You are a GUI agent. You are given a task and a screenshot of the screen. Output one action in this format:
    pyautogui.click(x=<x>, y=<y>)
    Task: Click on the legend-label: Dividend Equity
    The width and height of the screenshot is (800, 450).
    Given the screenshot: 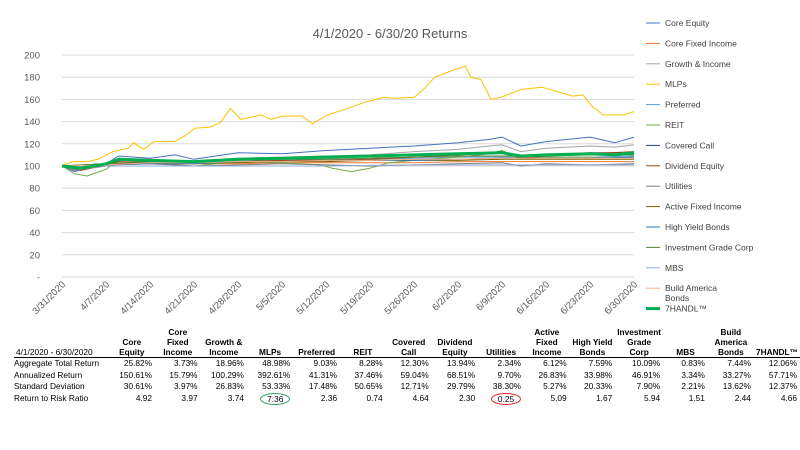 What is the action you would take?
    pyautogui.click(x=695, y=166)
    